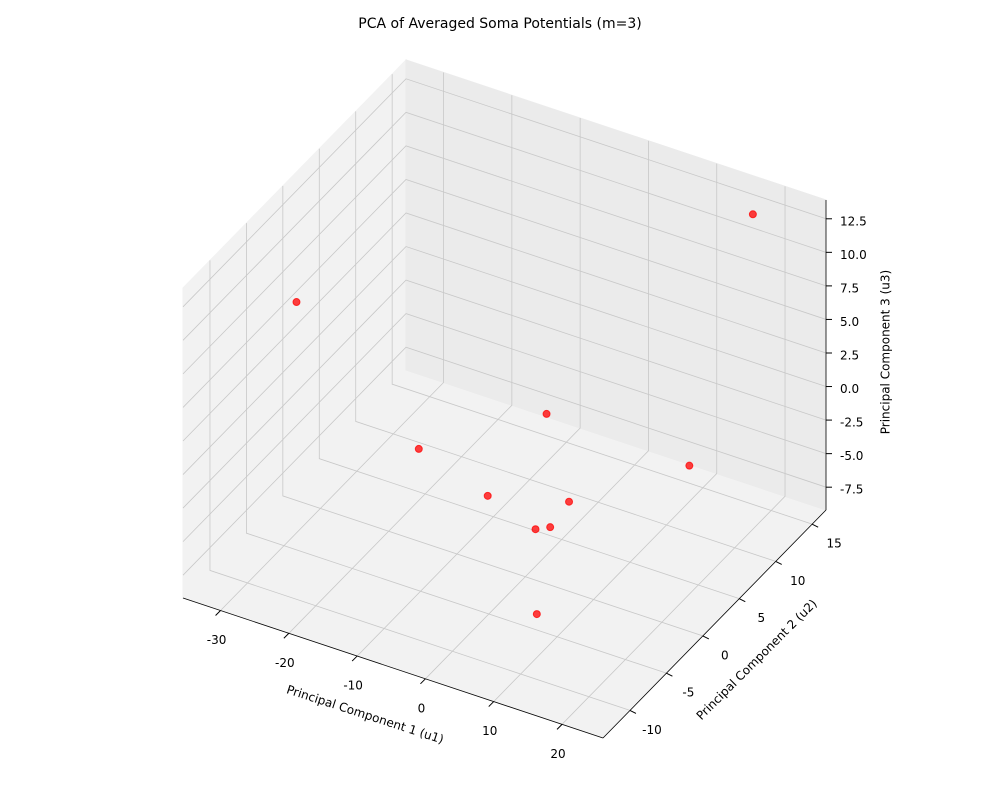  I want to click on y-tick-label: 0, so click(725, 655).